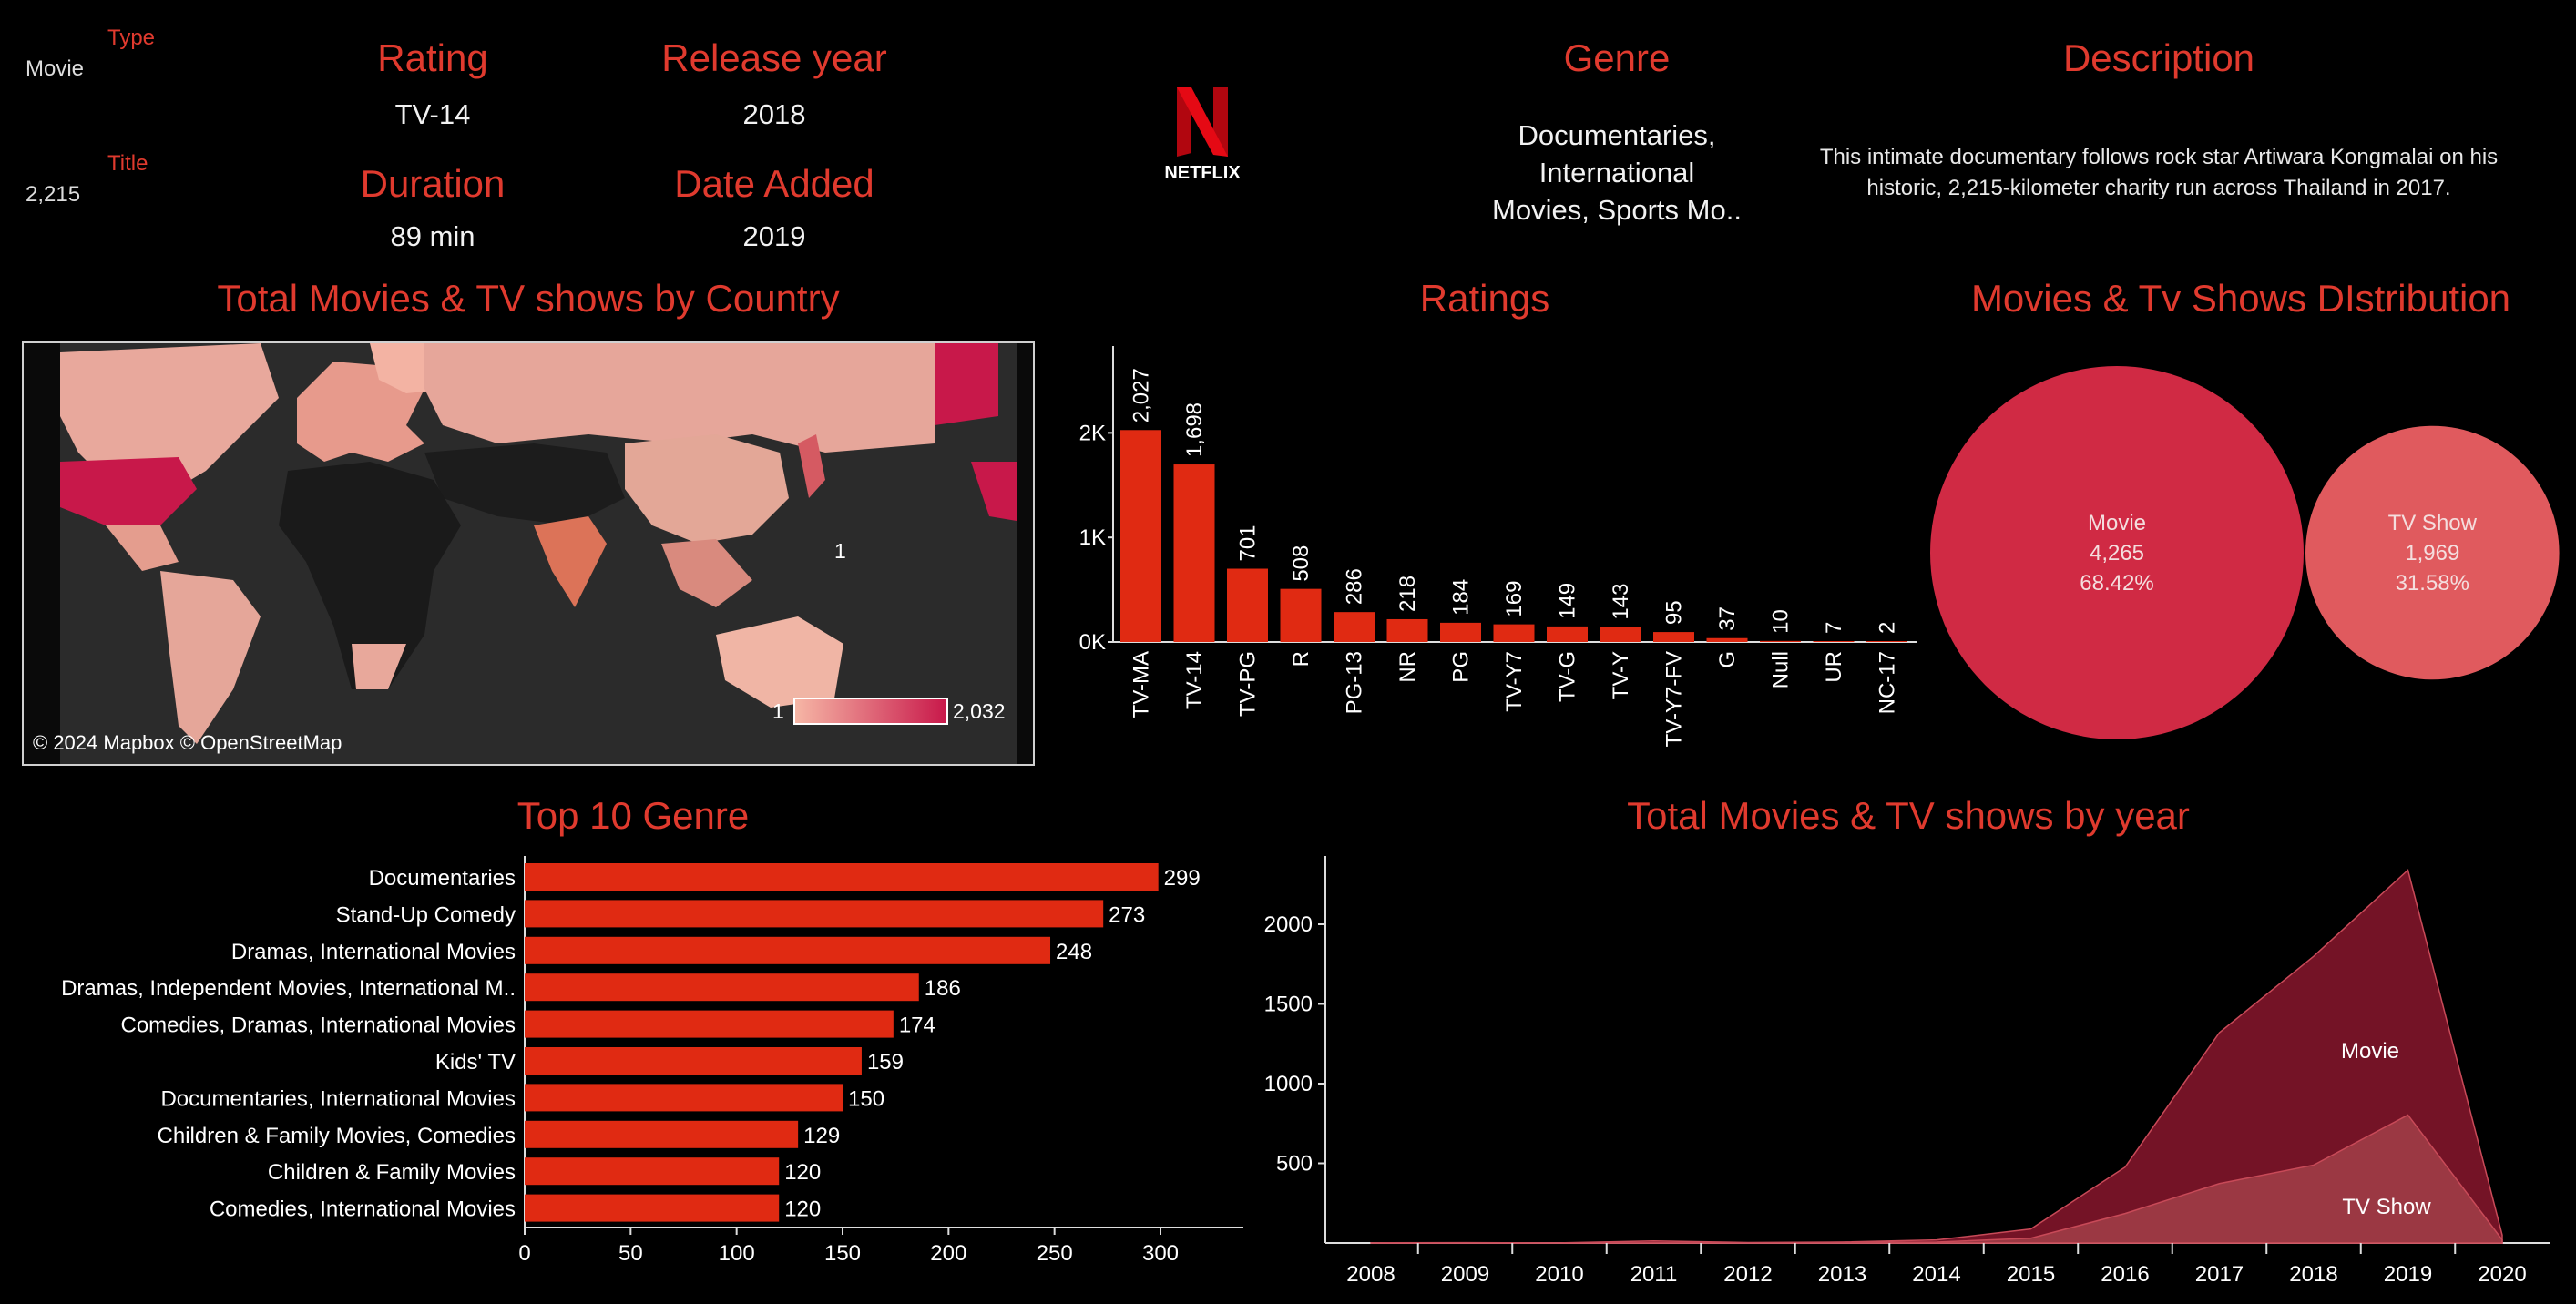 The width and height of the screenshot is (2576, 1304). I want to click on rating-category-label: TV-PG, so click(1249, 684).